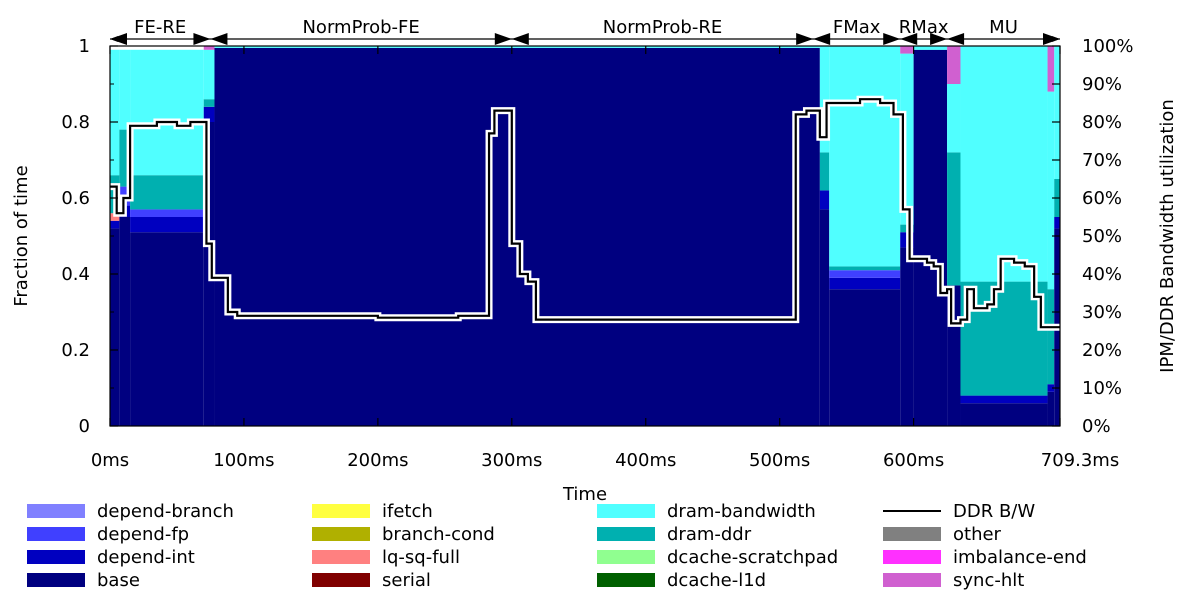 This screenshot has height=600, width=1200. Describe the element at coordinates (511, 460) in the screenshot. I see `x-tick-label: 300ms` at that location.